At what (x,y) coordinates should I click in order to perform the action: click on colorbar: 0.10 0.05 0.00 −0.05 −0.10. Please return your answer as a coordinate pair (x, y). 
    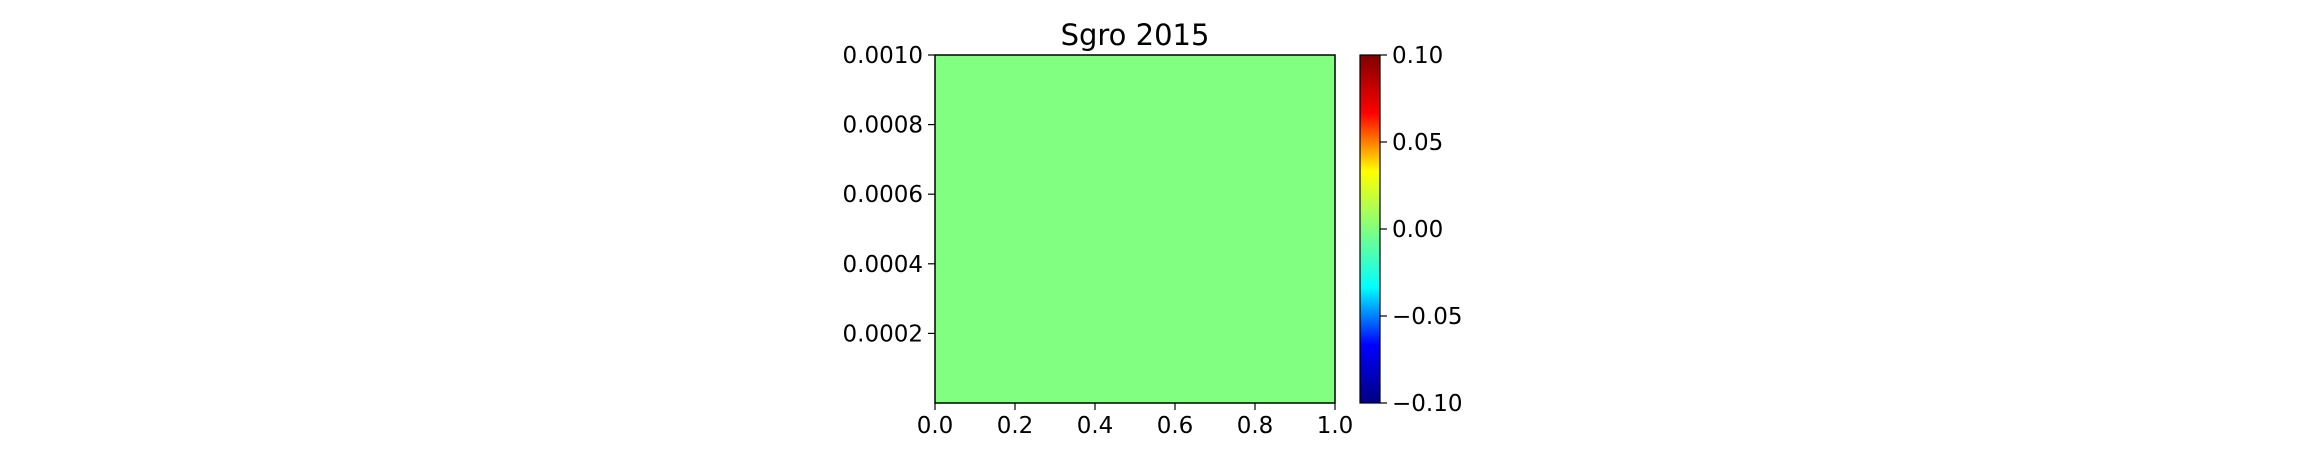
    Looking at the image, I should click on (1410, 230).